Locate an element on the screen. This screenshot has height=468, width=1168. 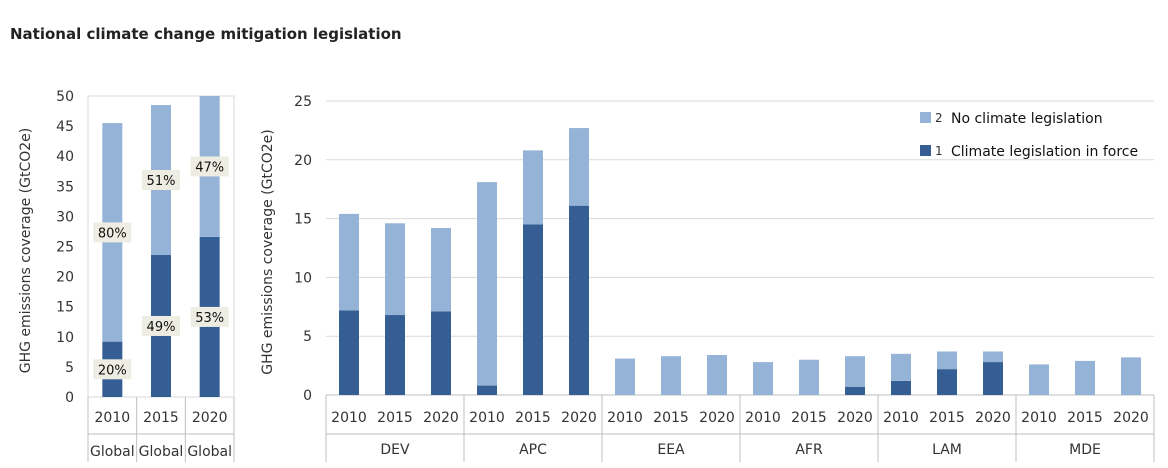
y-tick-label-regional: 20 is located at coordinates (303, 161).